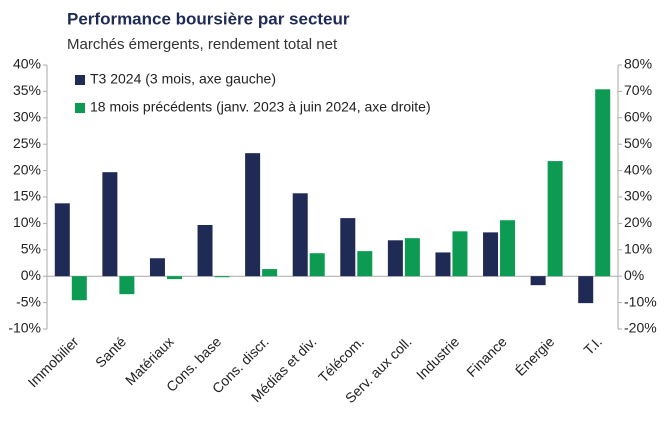 The height and width of the screenshot is (428, 672). Describe the element at coordinates (27, 117) in the screenshot. I see `y-tick-label: 30%` at that location.